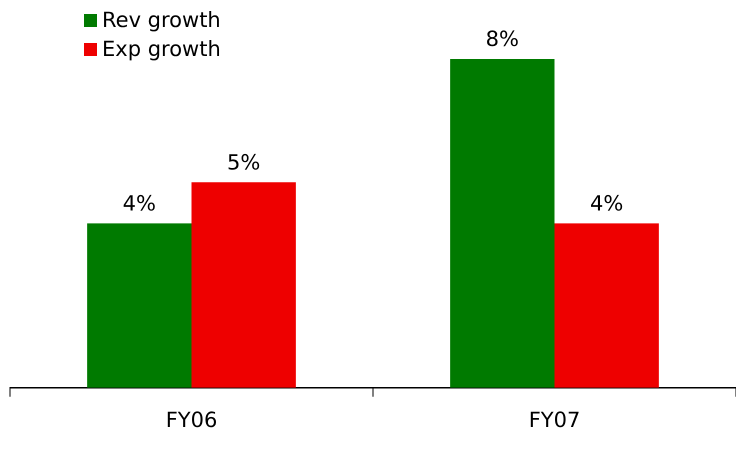  Describe the element at coordinates (554, 420) in the screenshot. I see `x-tick-label: FY07` at that location.